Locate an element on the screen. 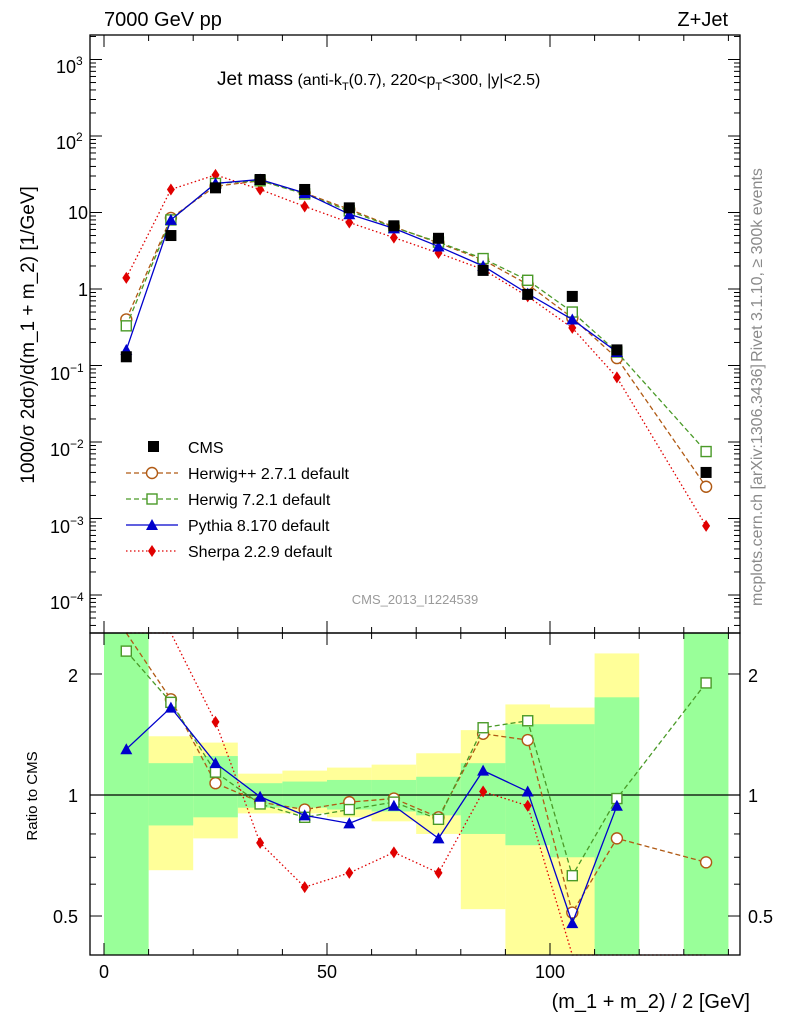 Image resolution: width=786 pixels, height=1024 pixels. legend-marker-herwig7 is located at coordinates (152, 499).